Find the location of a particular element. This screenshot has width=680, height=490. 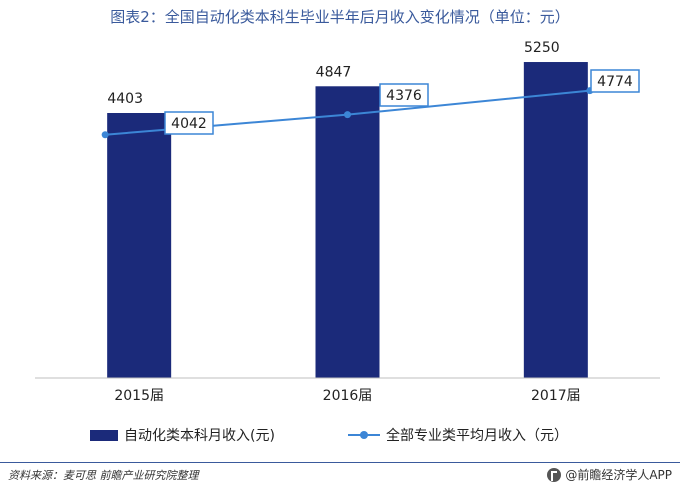

legend-item-line: 全部专业类平均月收入（元） is located at coordinates (458, 435).